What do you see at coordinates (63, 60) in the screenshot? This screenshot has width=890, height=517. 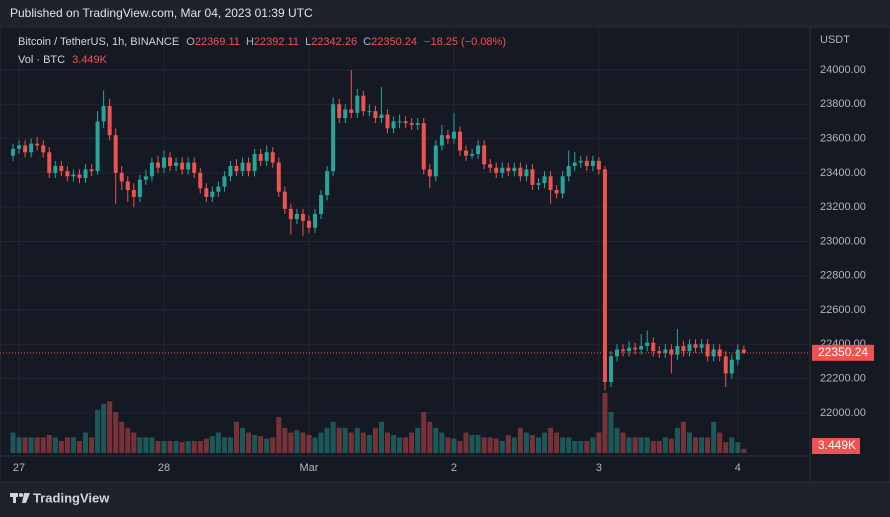 I see `volume-legend: Vol · BTC 3.449K` at bounding box center [63, 60].